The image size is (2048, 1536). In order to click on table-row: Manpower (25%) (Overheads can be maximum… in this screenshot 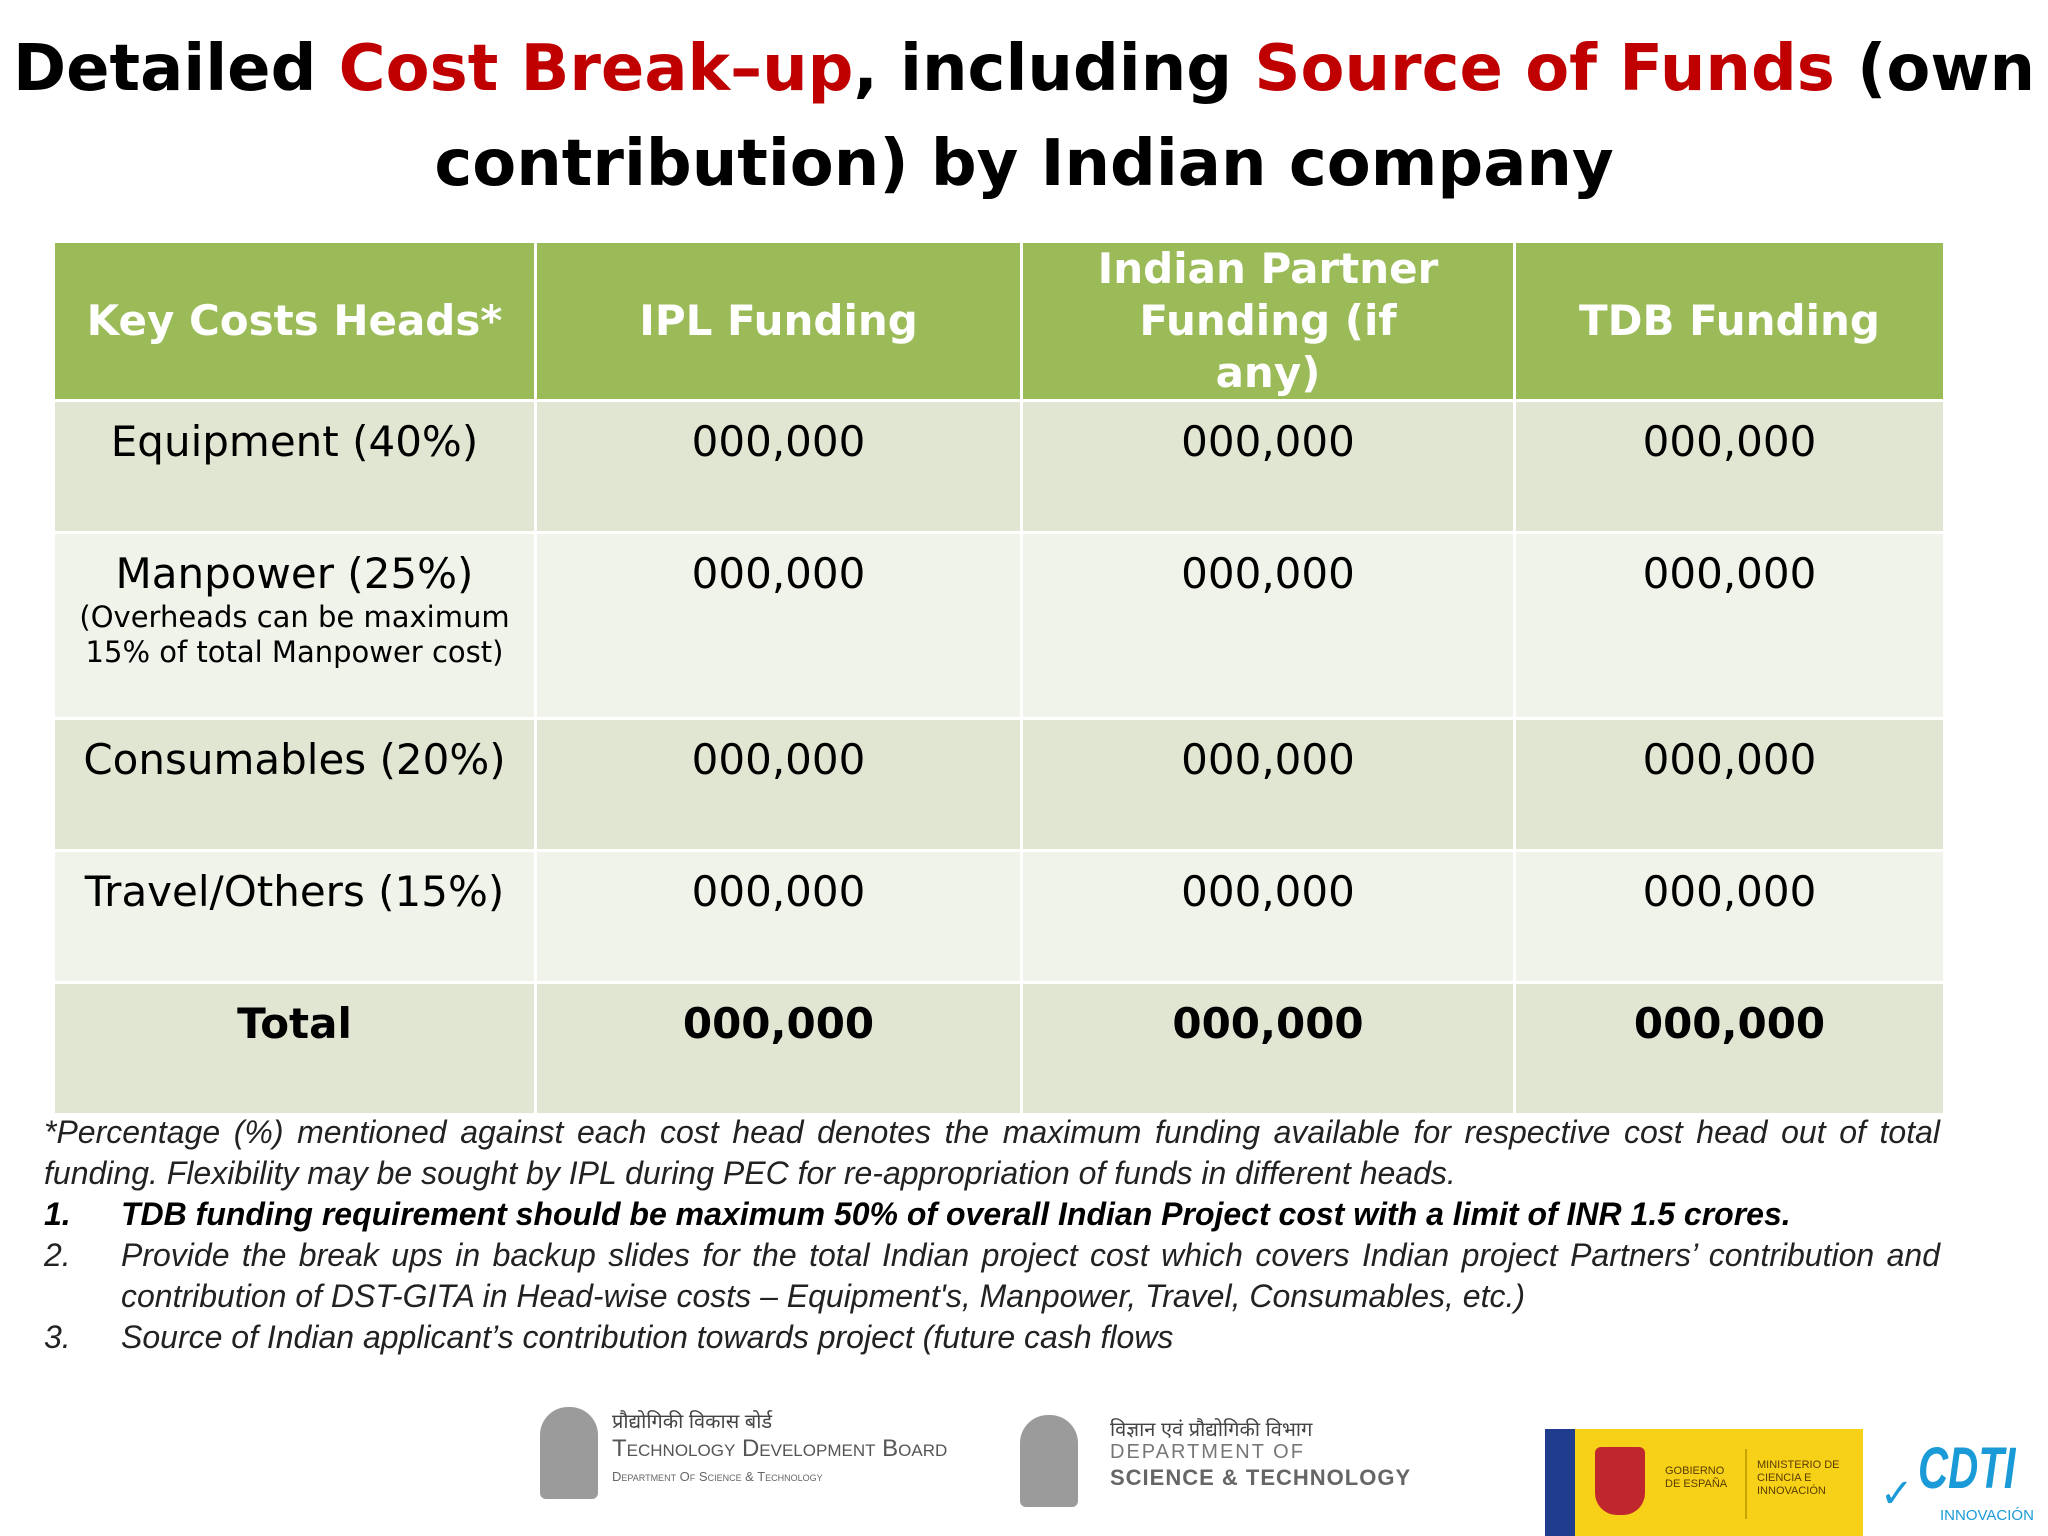, I will do `click(999, 625)`.